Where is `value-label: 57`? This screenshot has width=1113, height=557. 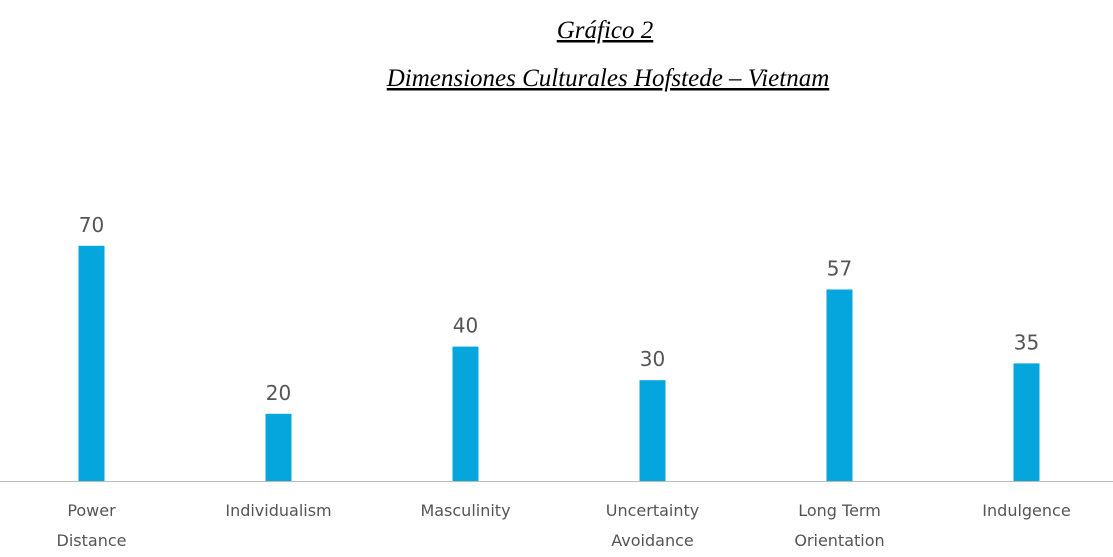
value-label: 57 is located at coordinates (839, 268).